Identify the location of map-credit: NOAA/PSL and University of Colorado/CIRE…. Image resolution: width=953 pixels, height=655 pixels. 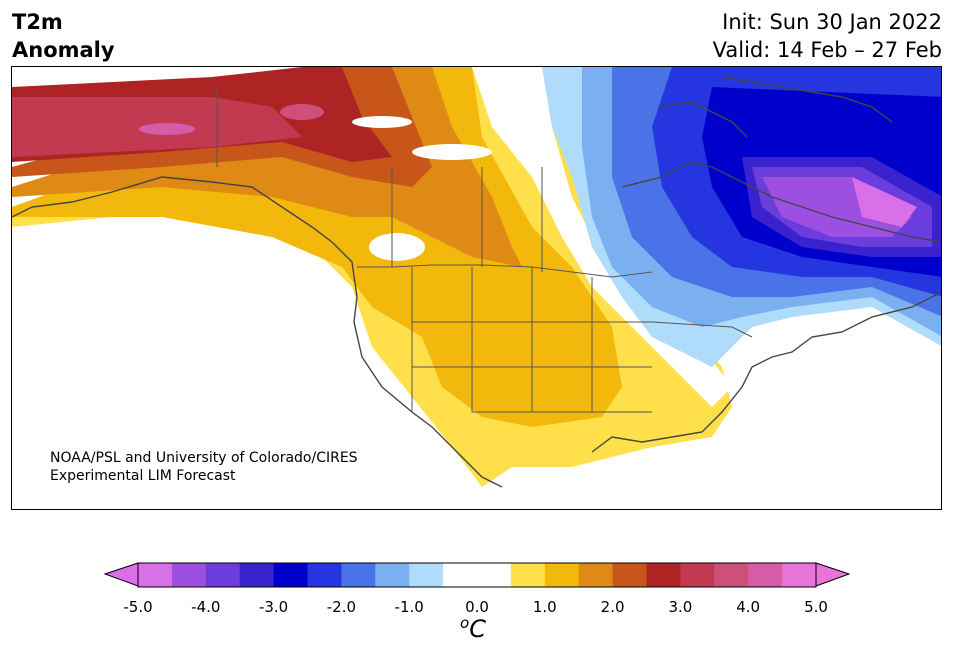
(204, 467).